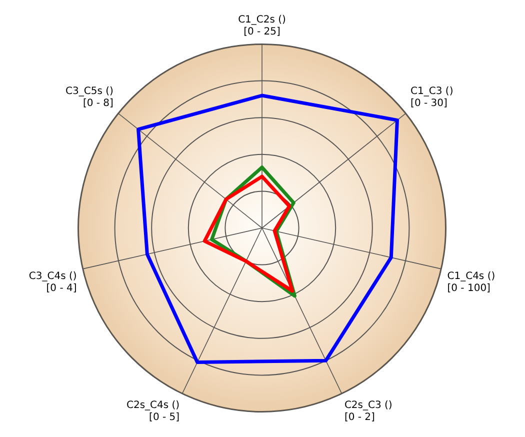 The width and height of the screenshot is (525, 437). I want to click on spoke-label: C2s_C3 () [0 - 2], so click(368, 411).